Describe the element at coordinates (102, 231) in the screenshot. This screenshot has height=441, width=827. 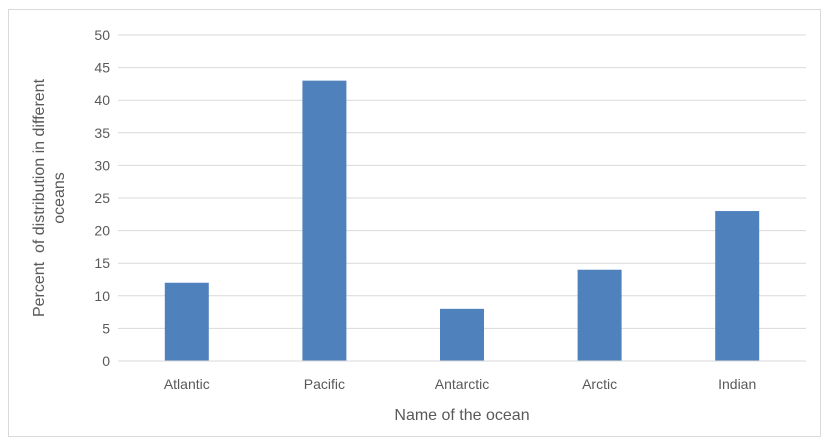
I see `y-tick-label: 20` at that location.